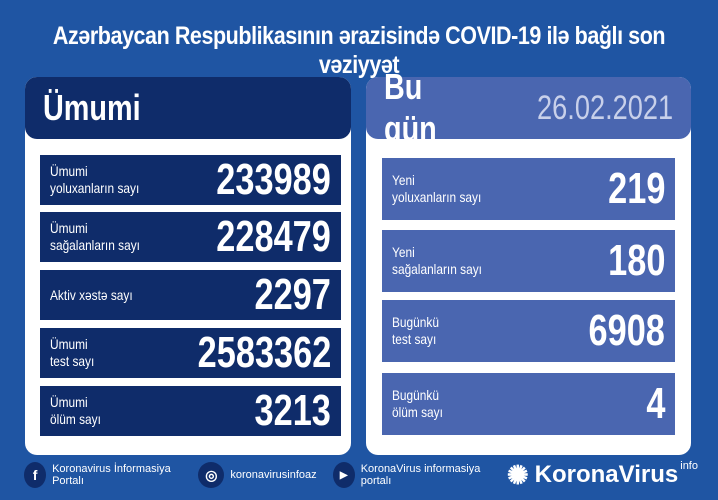 Image resolution: width=718 pixels, height=500 pixels. I want to click on instagram-label: koronavirusinfoaz, so click(273, 475).